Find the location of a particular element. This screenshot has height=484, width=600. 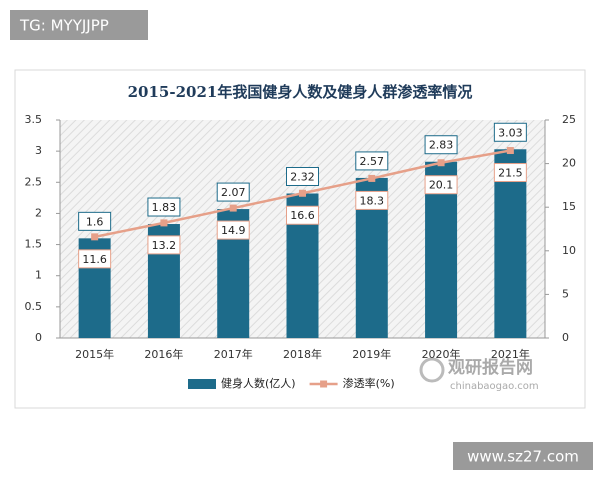

data-label: 2.83 is located at coordinates (441, 145).